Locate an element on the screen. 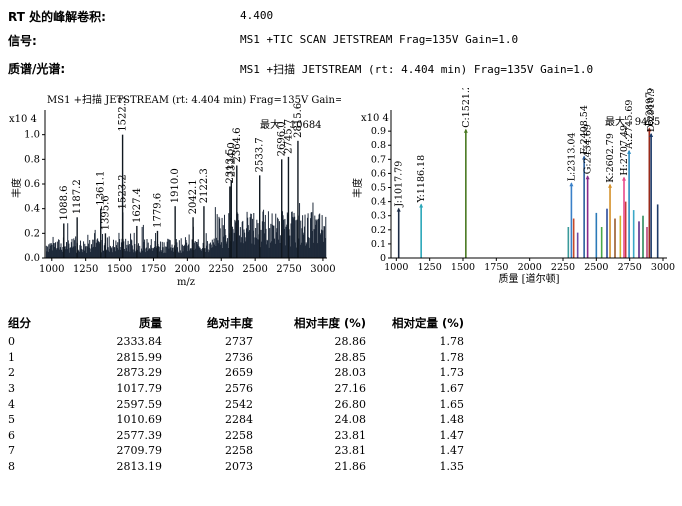  cell-component: 0 is located at coordinates (11, 342).